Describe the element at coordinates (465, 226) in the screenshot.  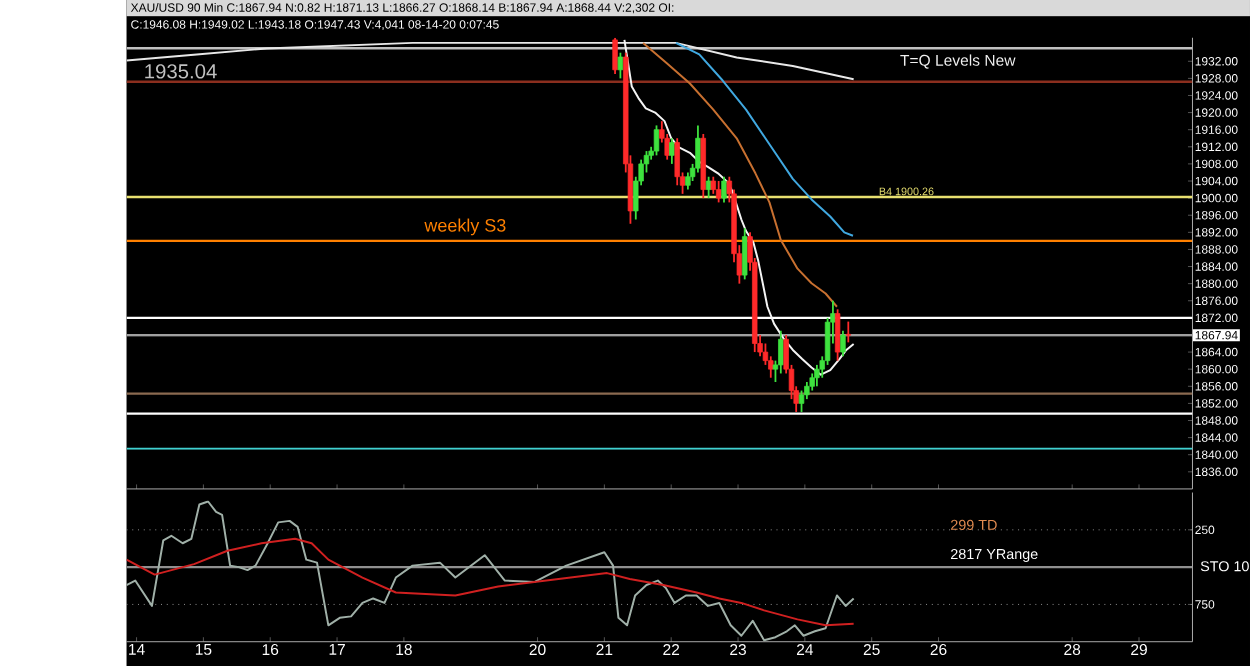
I see `ref-line-label: weekly S3` at that location.